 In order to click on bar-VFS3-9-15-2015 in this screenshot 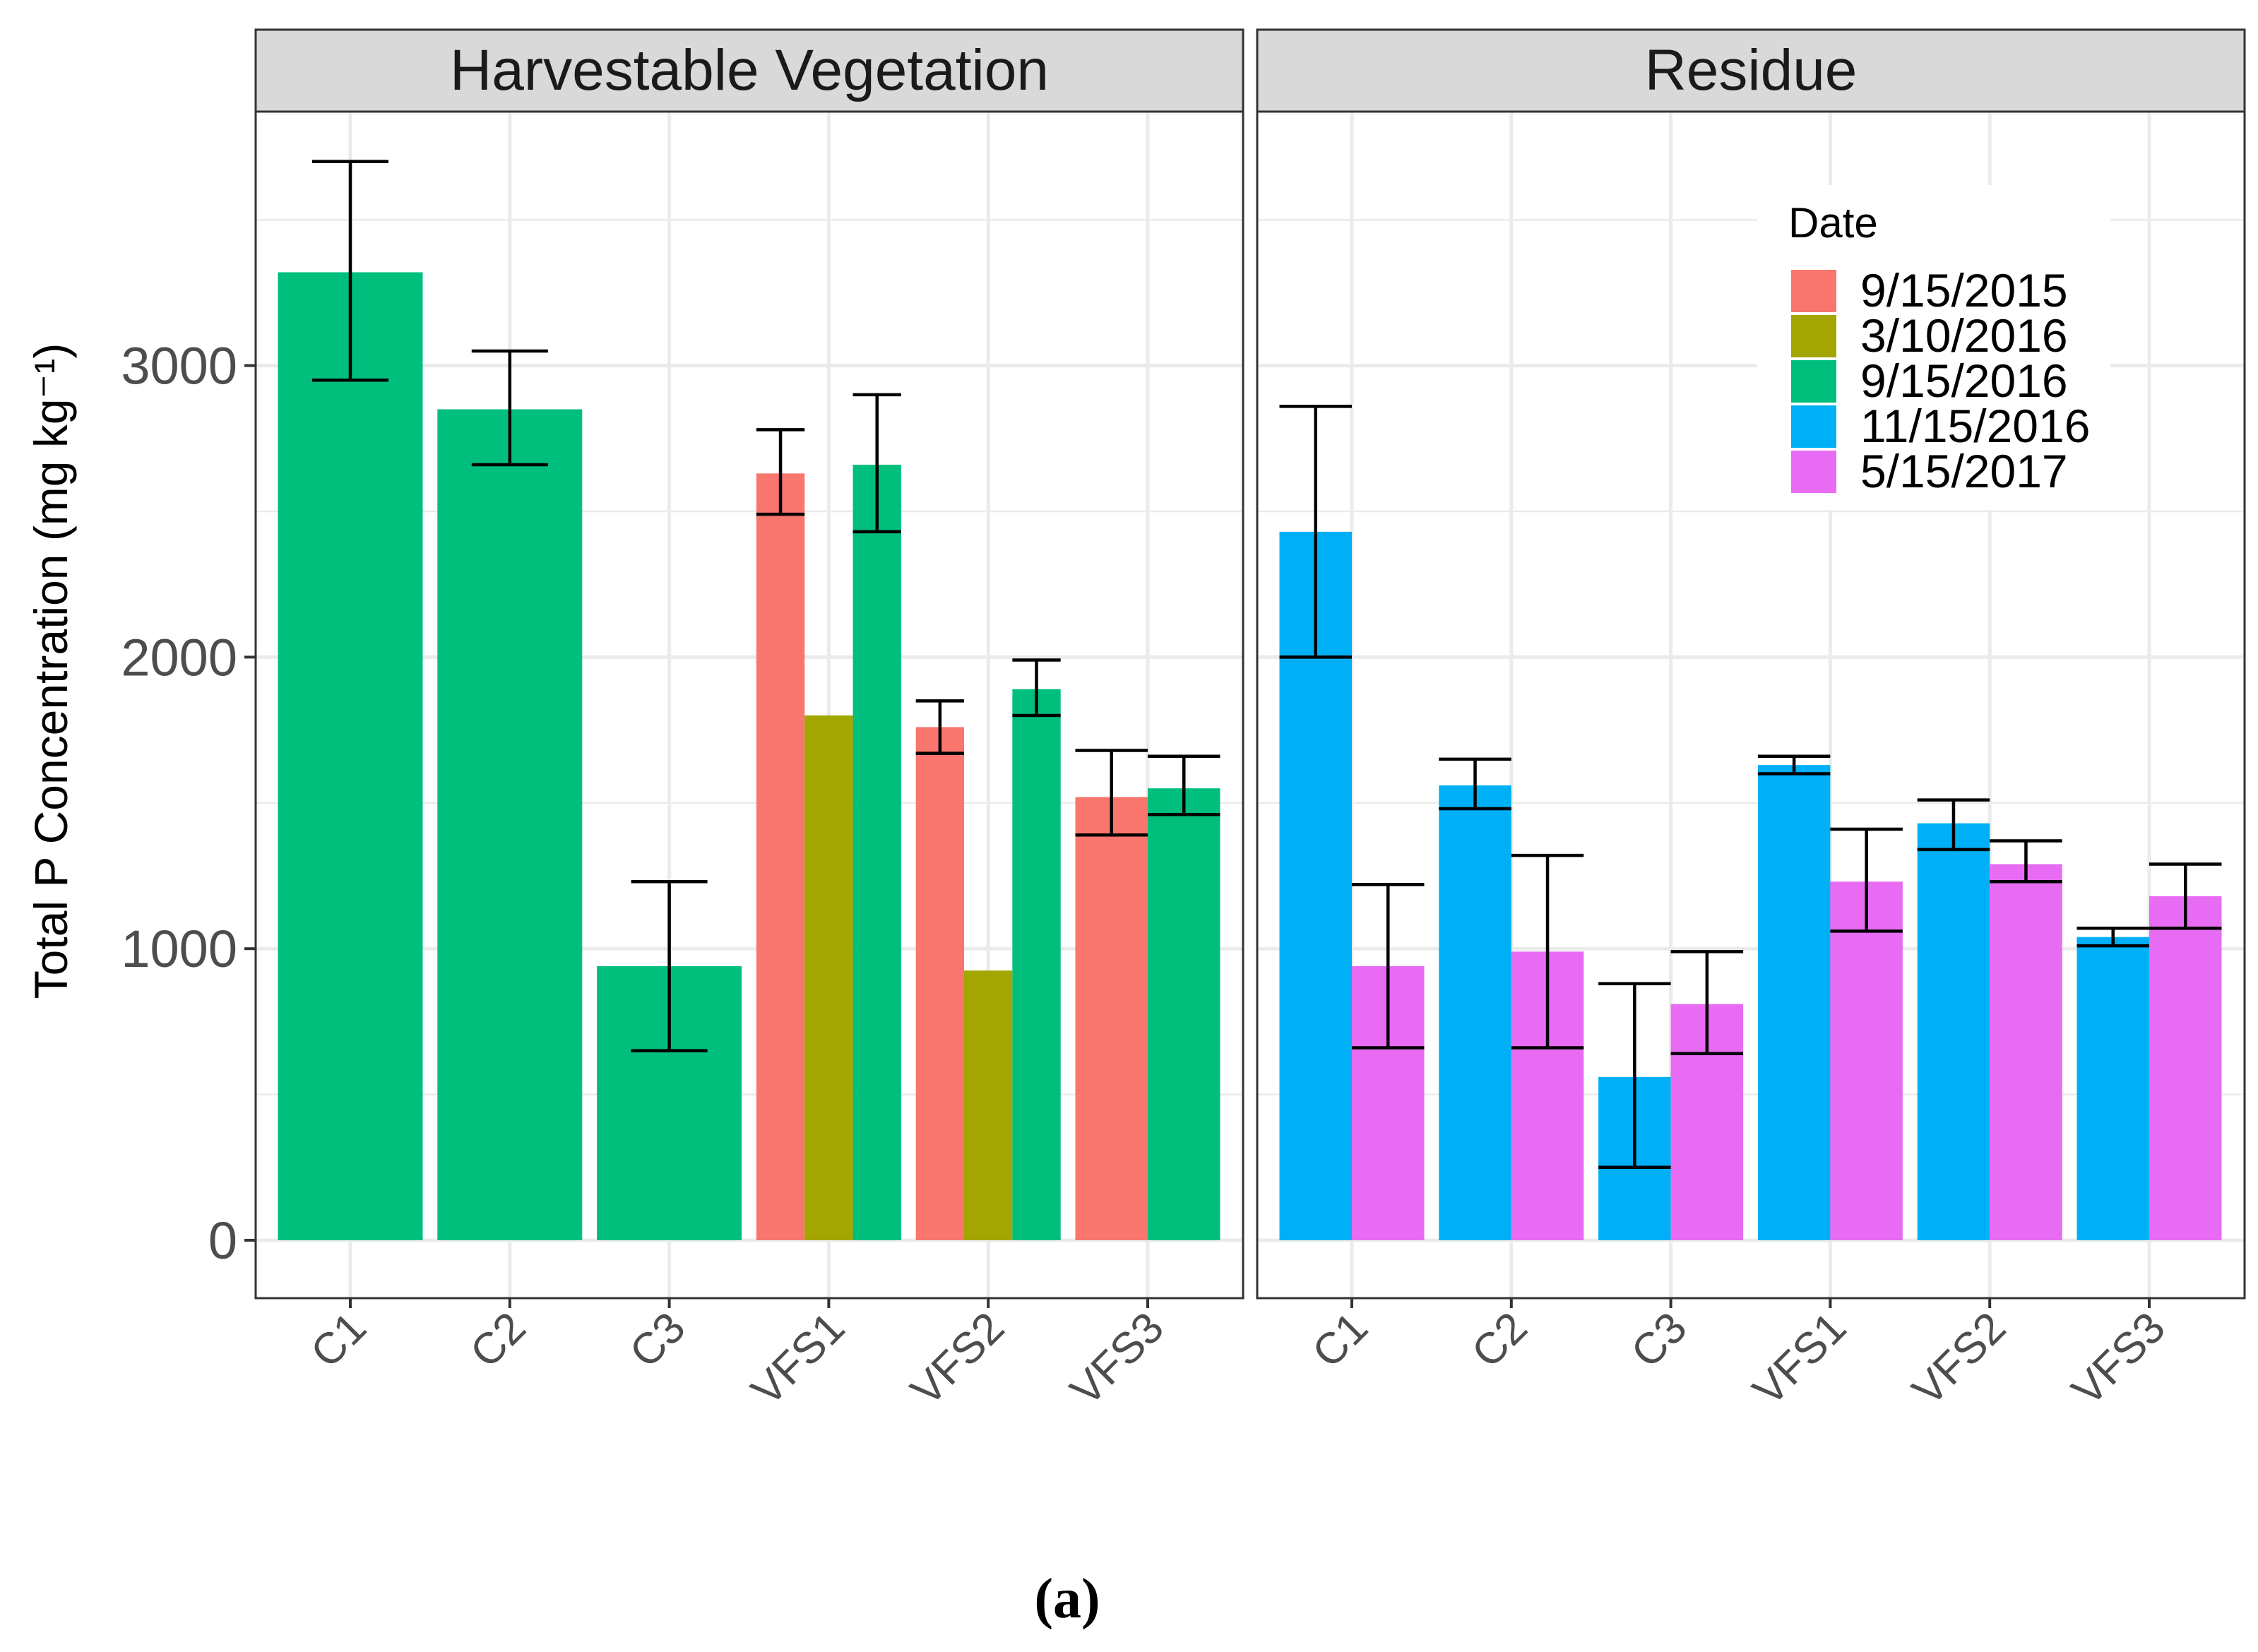, I will do `click(1111, 1018)`.